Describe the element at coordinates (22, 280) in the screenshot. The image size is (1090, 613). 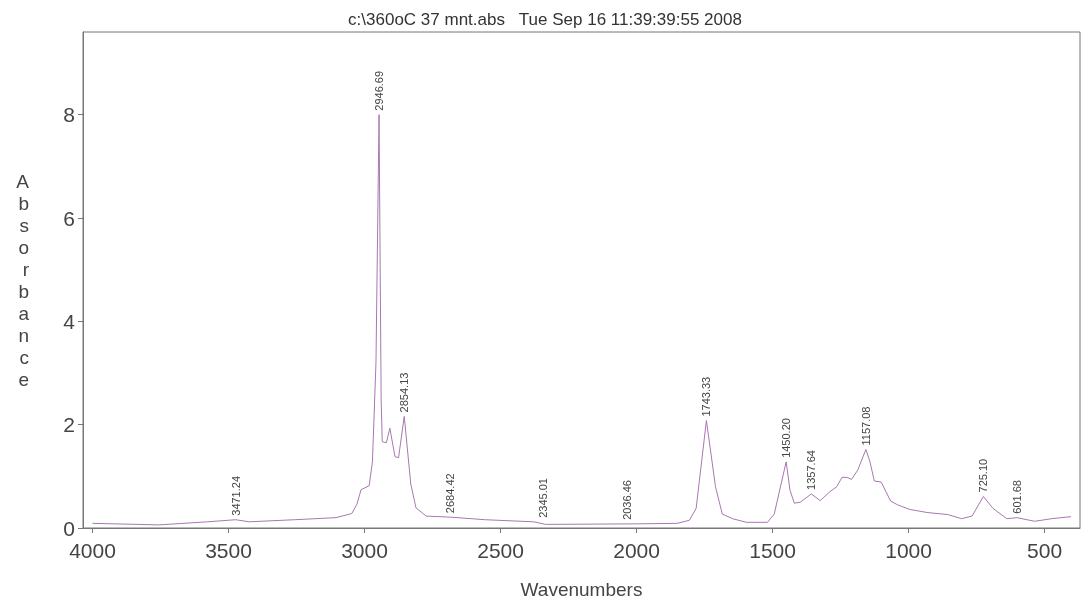
I see `text: Absorbance` at that location.